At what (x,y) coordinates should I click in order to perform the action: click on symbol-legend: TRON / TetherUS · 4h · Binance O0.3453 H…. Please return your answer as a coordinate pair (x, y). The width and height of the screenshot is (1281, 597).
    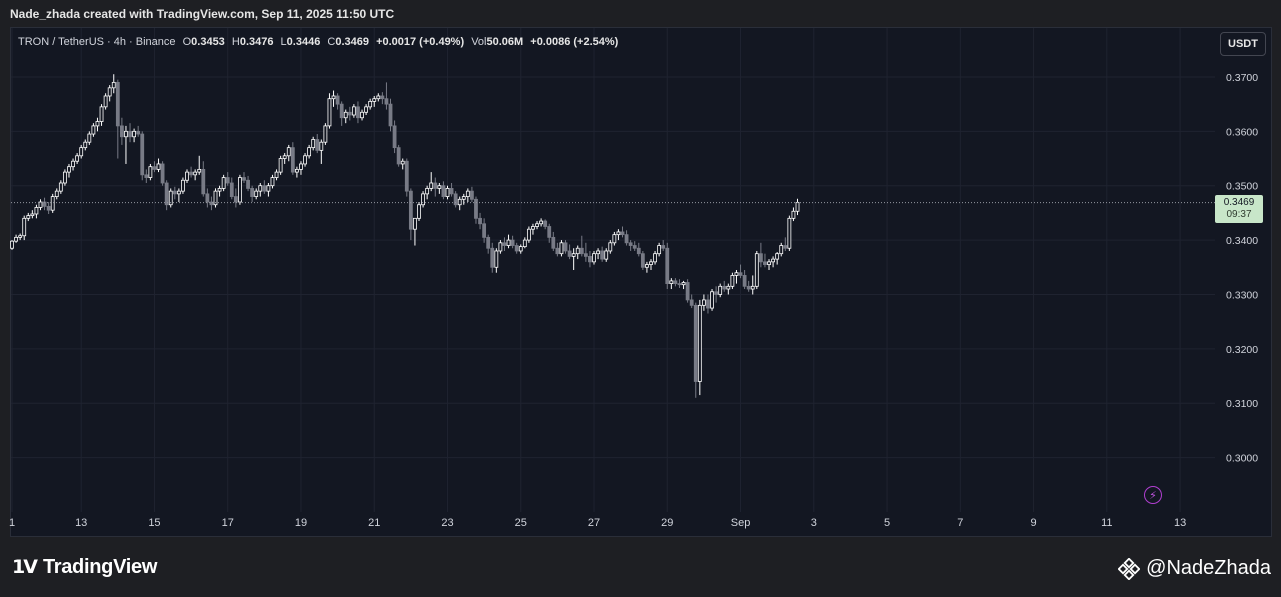
    Looking at the image, I should click on (318, 42).